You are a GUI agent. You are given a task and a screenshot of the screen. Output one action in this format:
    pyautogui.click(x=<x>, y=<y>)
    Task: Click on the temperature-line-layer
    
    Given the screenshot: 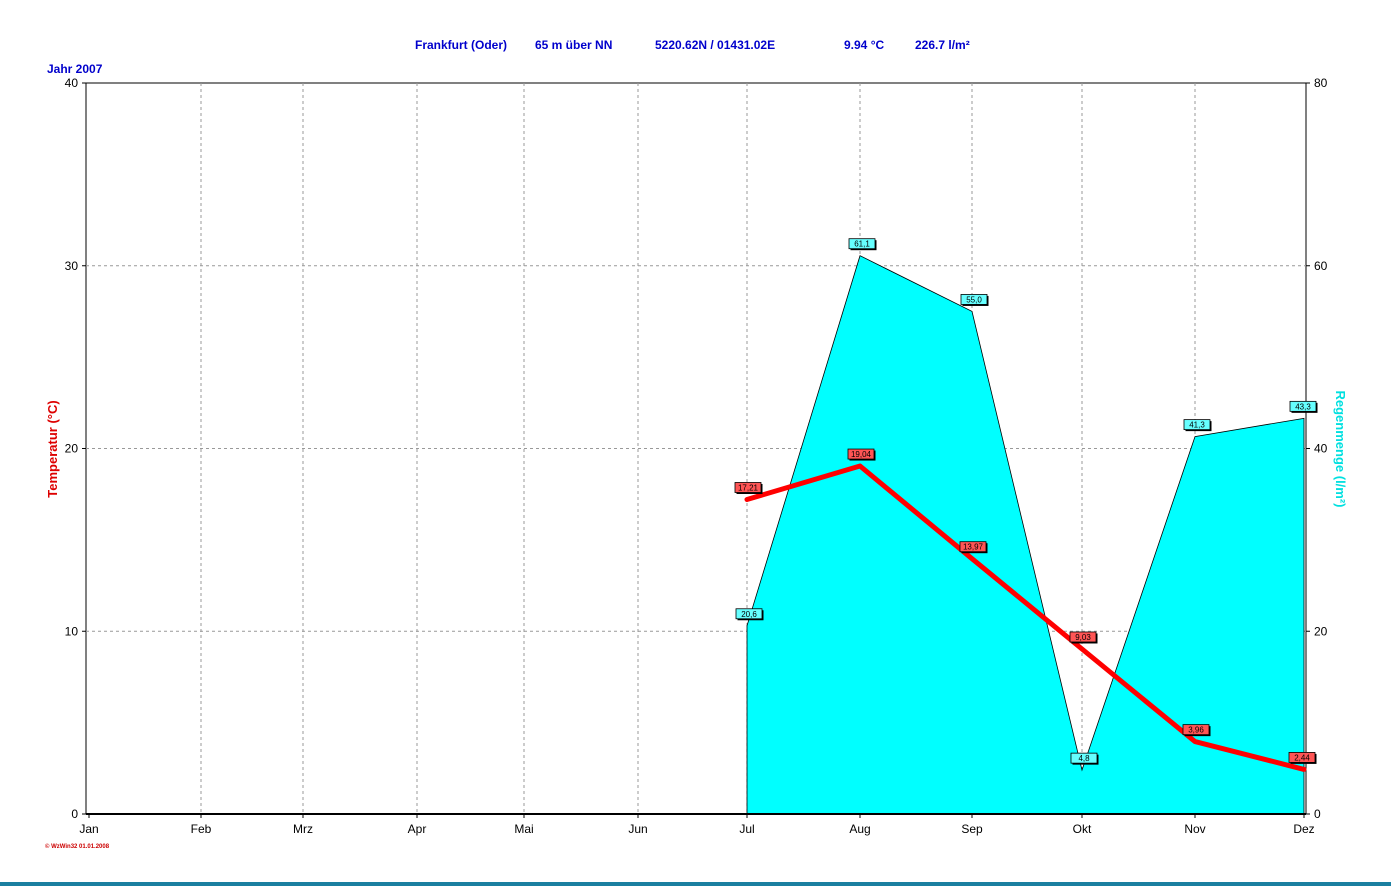 What is the action you would take?
    pyautogui.click(x=1025, y=617)
    